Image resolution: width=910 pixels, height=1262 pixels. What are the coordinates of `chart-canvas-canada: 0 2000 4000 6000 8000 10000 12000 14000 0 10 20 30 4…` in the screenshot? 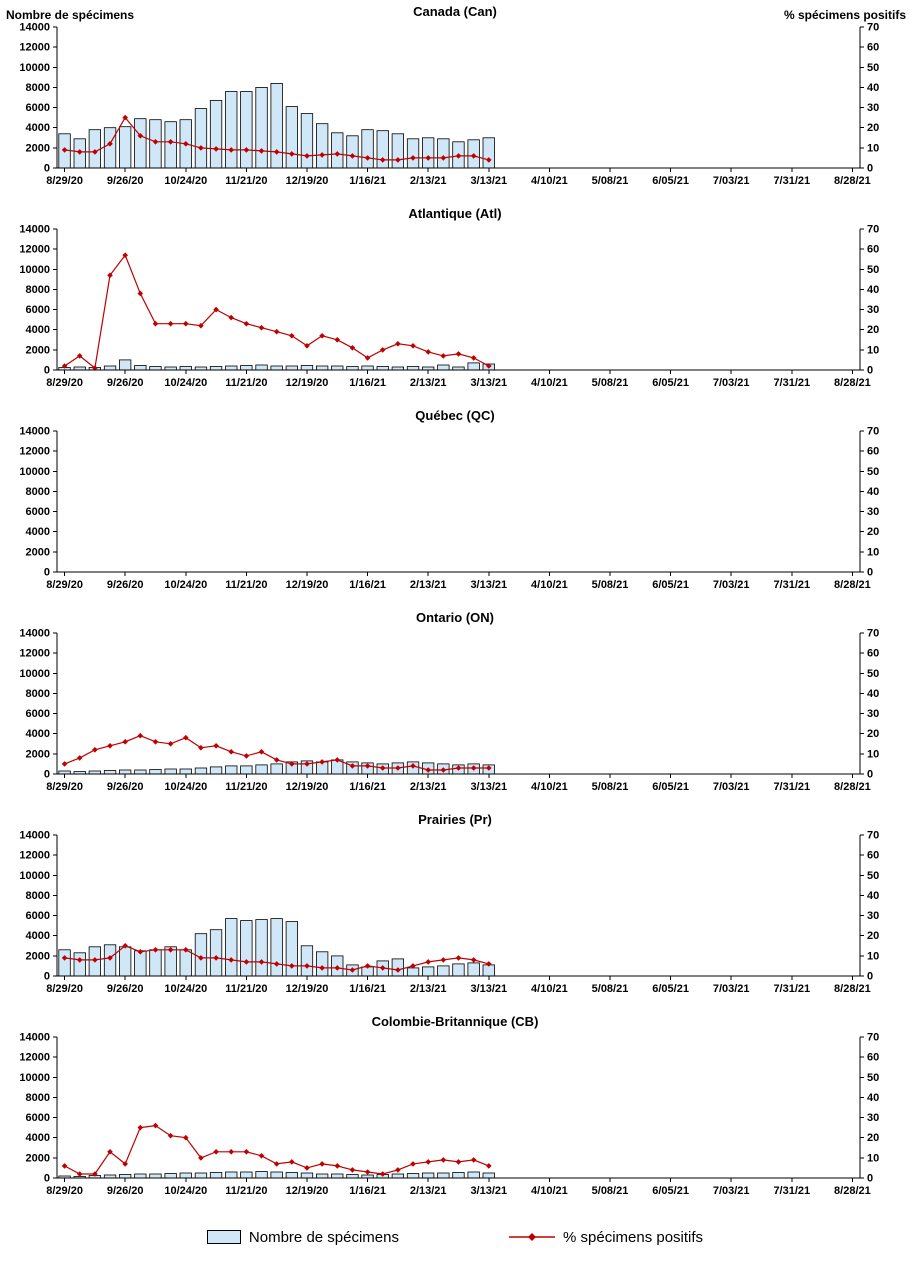 It's located at (449, 104).